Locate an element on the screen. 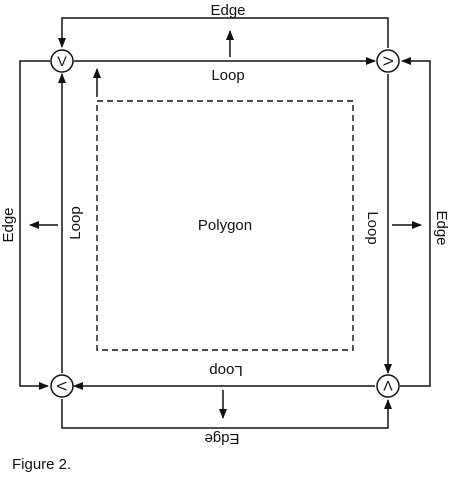 Image resolution: width=450 pixels, height=481 pixels. edge-label-bottom: Edge is located at coordinates (221, 438).